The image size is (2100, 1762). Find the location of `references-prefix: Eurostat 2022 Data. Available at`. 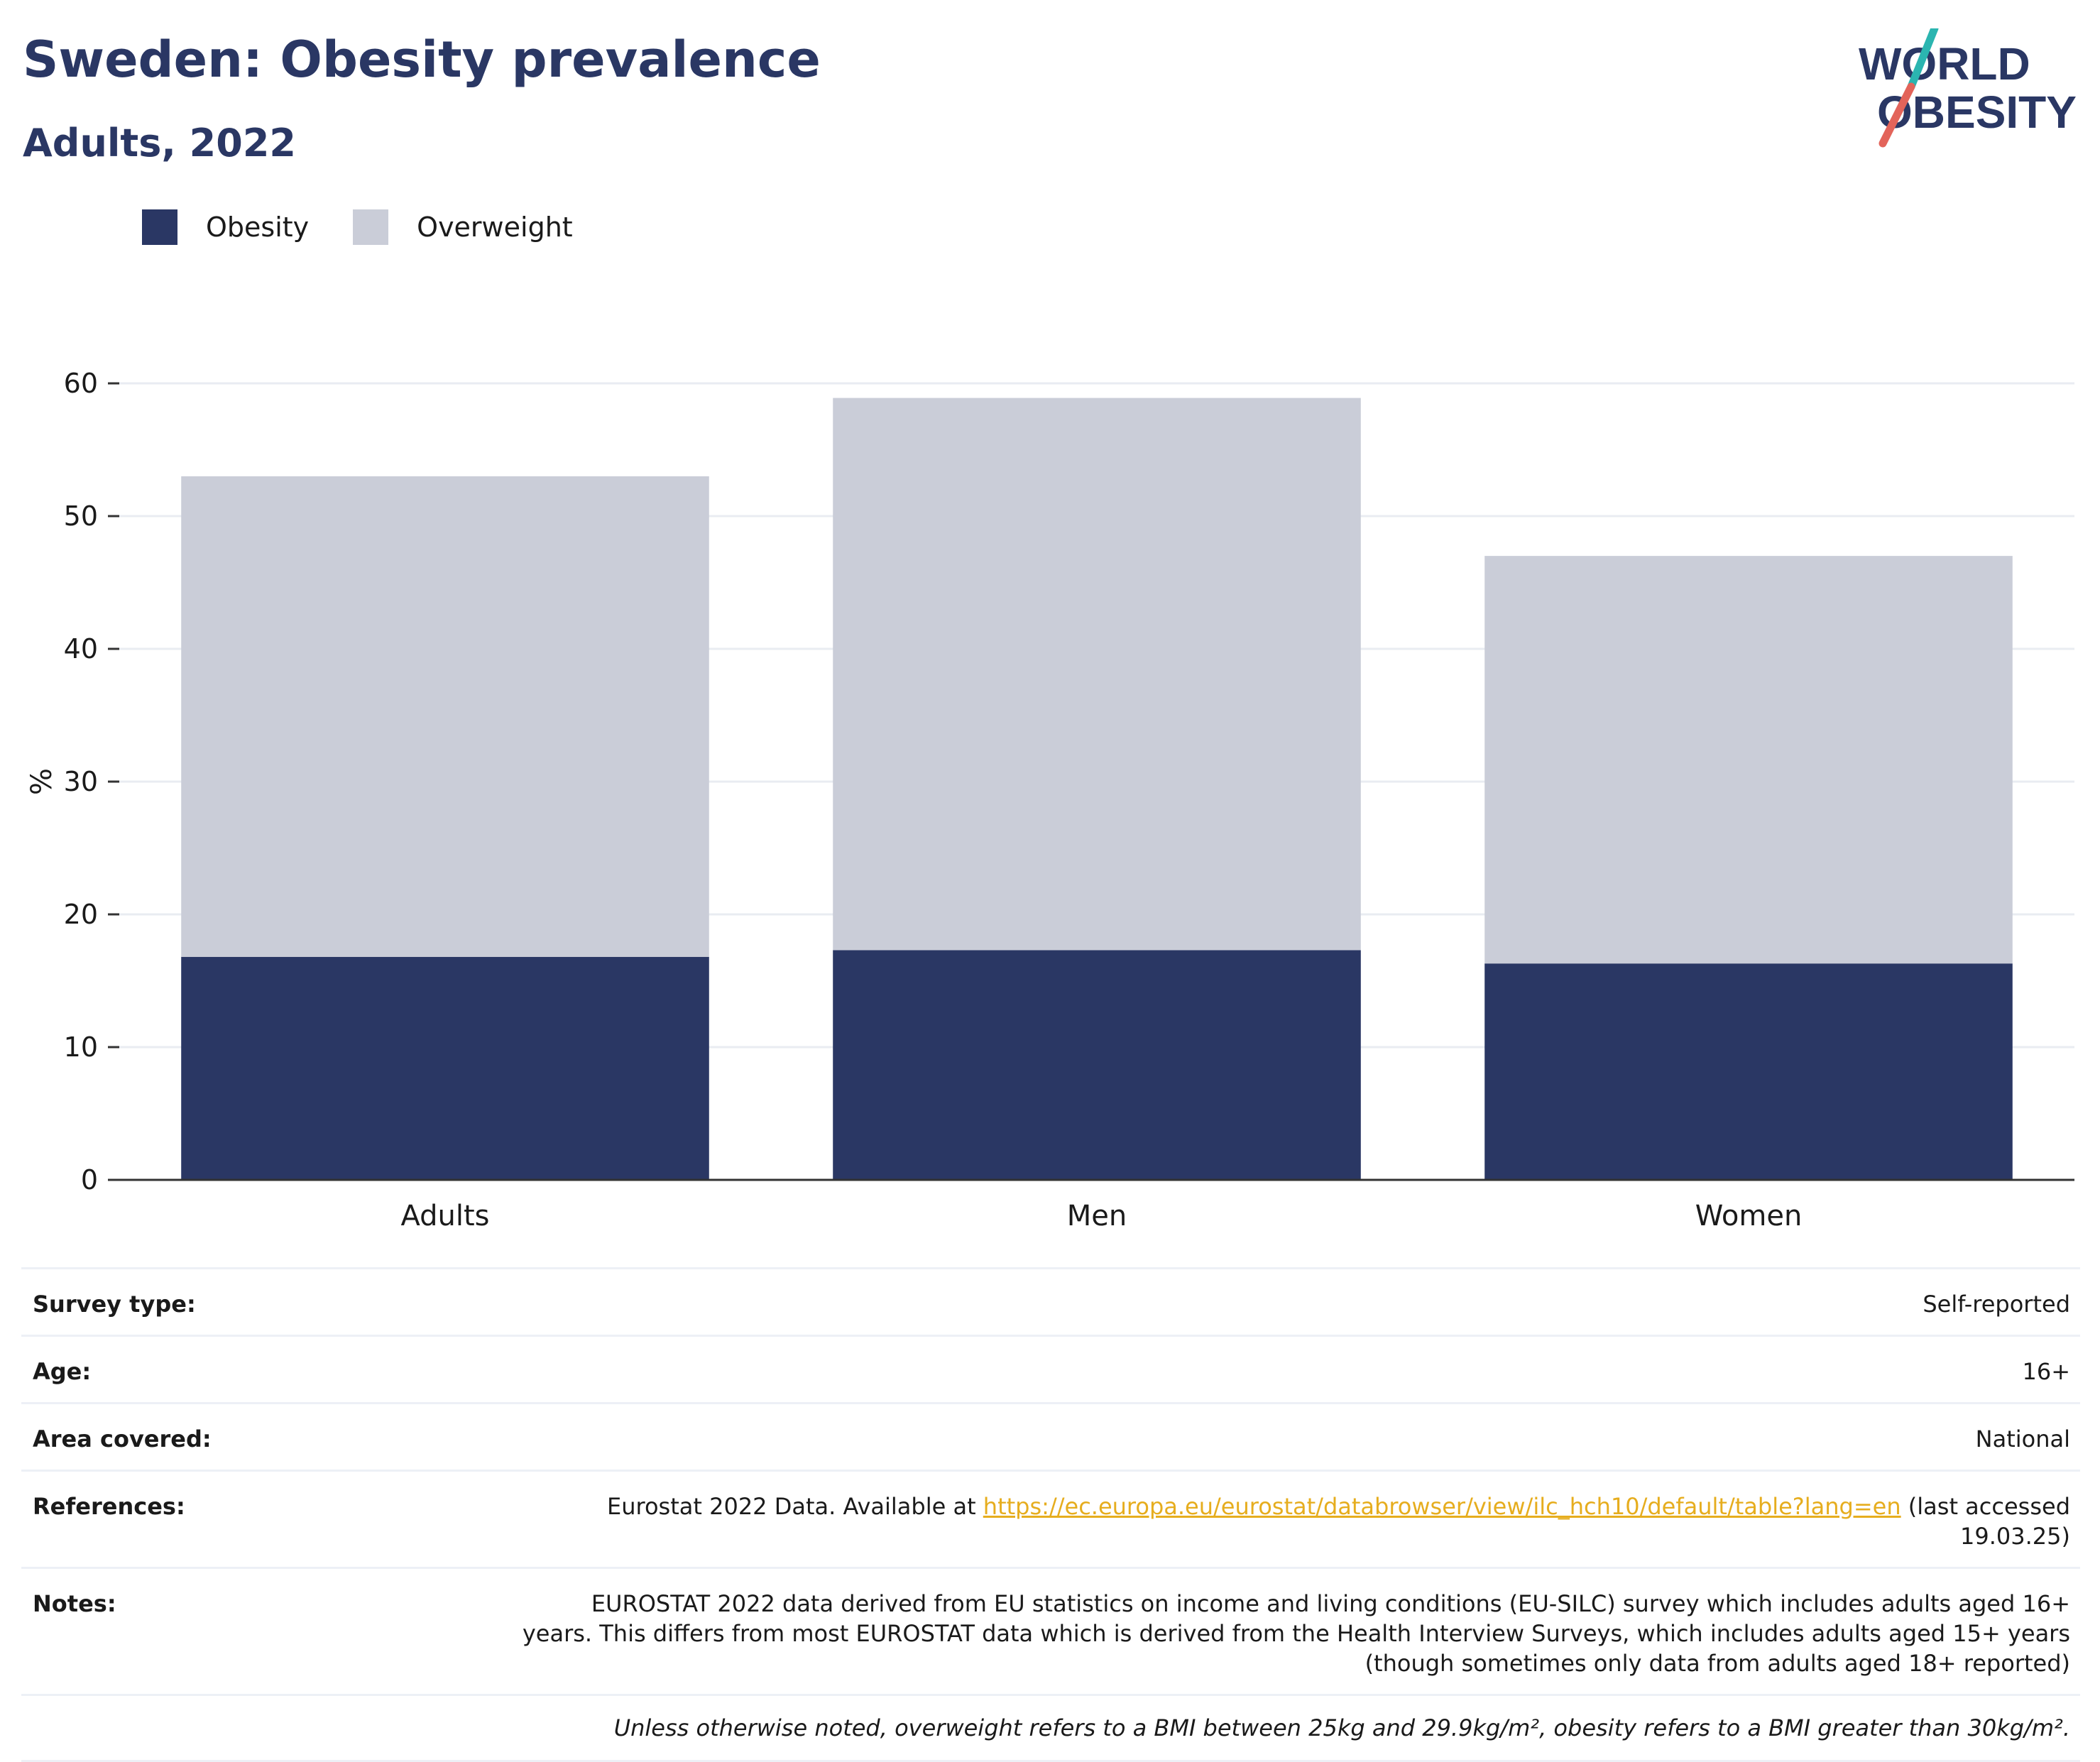

references-prefix: Eurostat 2022 Data. Available at is located at coordinates (795, 1506).